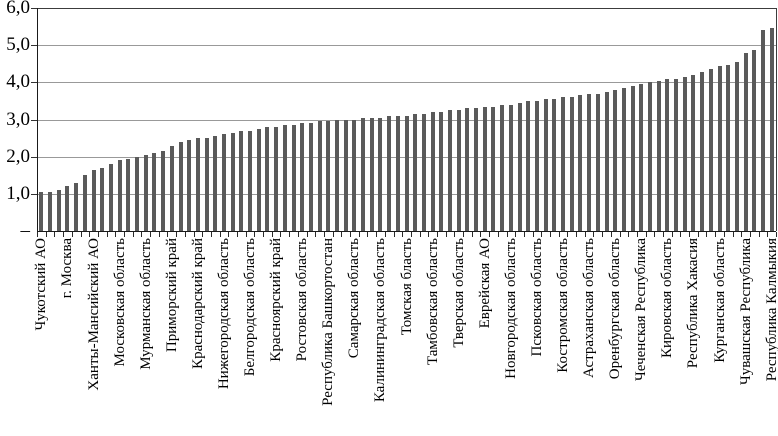 Image resolution: width=778 pixels, height=436 pixels. What do you see at coordinates (25, 230) in the screenshot?
I see `y-axis-label: –` at bounding box center [25, 230].